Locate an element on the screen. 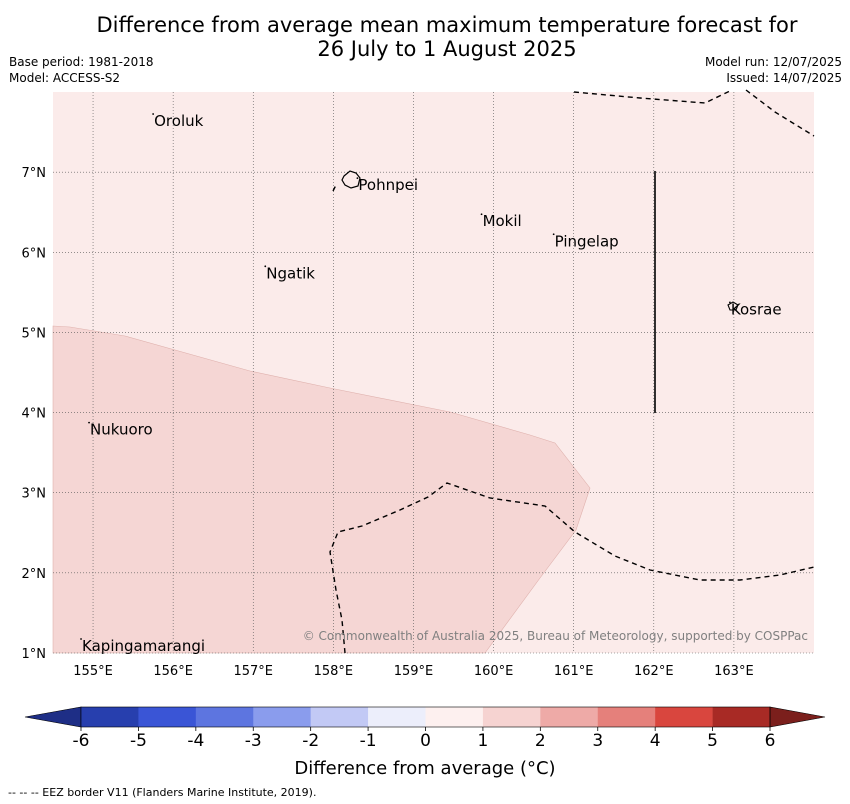 The width and height of the screenshot is (850, 804). colorbar-tick-label: 1 is located at coordinates (483, 741).